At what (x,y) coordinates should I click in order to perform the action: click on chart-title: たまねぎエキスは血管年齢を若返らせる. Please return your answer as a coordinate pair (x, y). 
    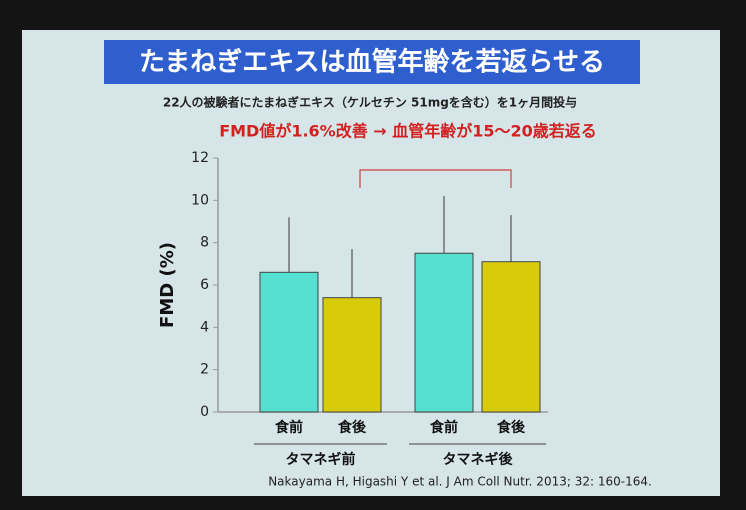
    Looking at the image, I should click on (372, 62).